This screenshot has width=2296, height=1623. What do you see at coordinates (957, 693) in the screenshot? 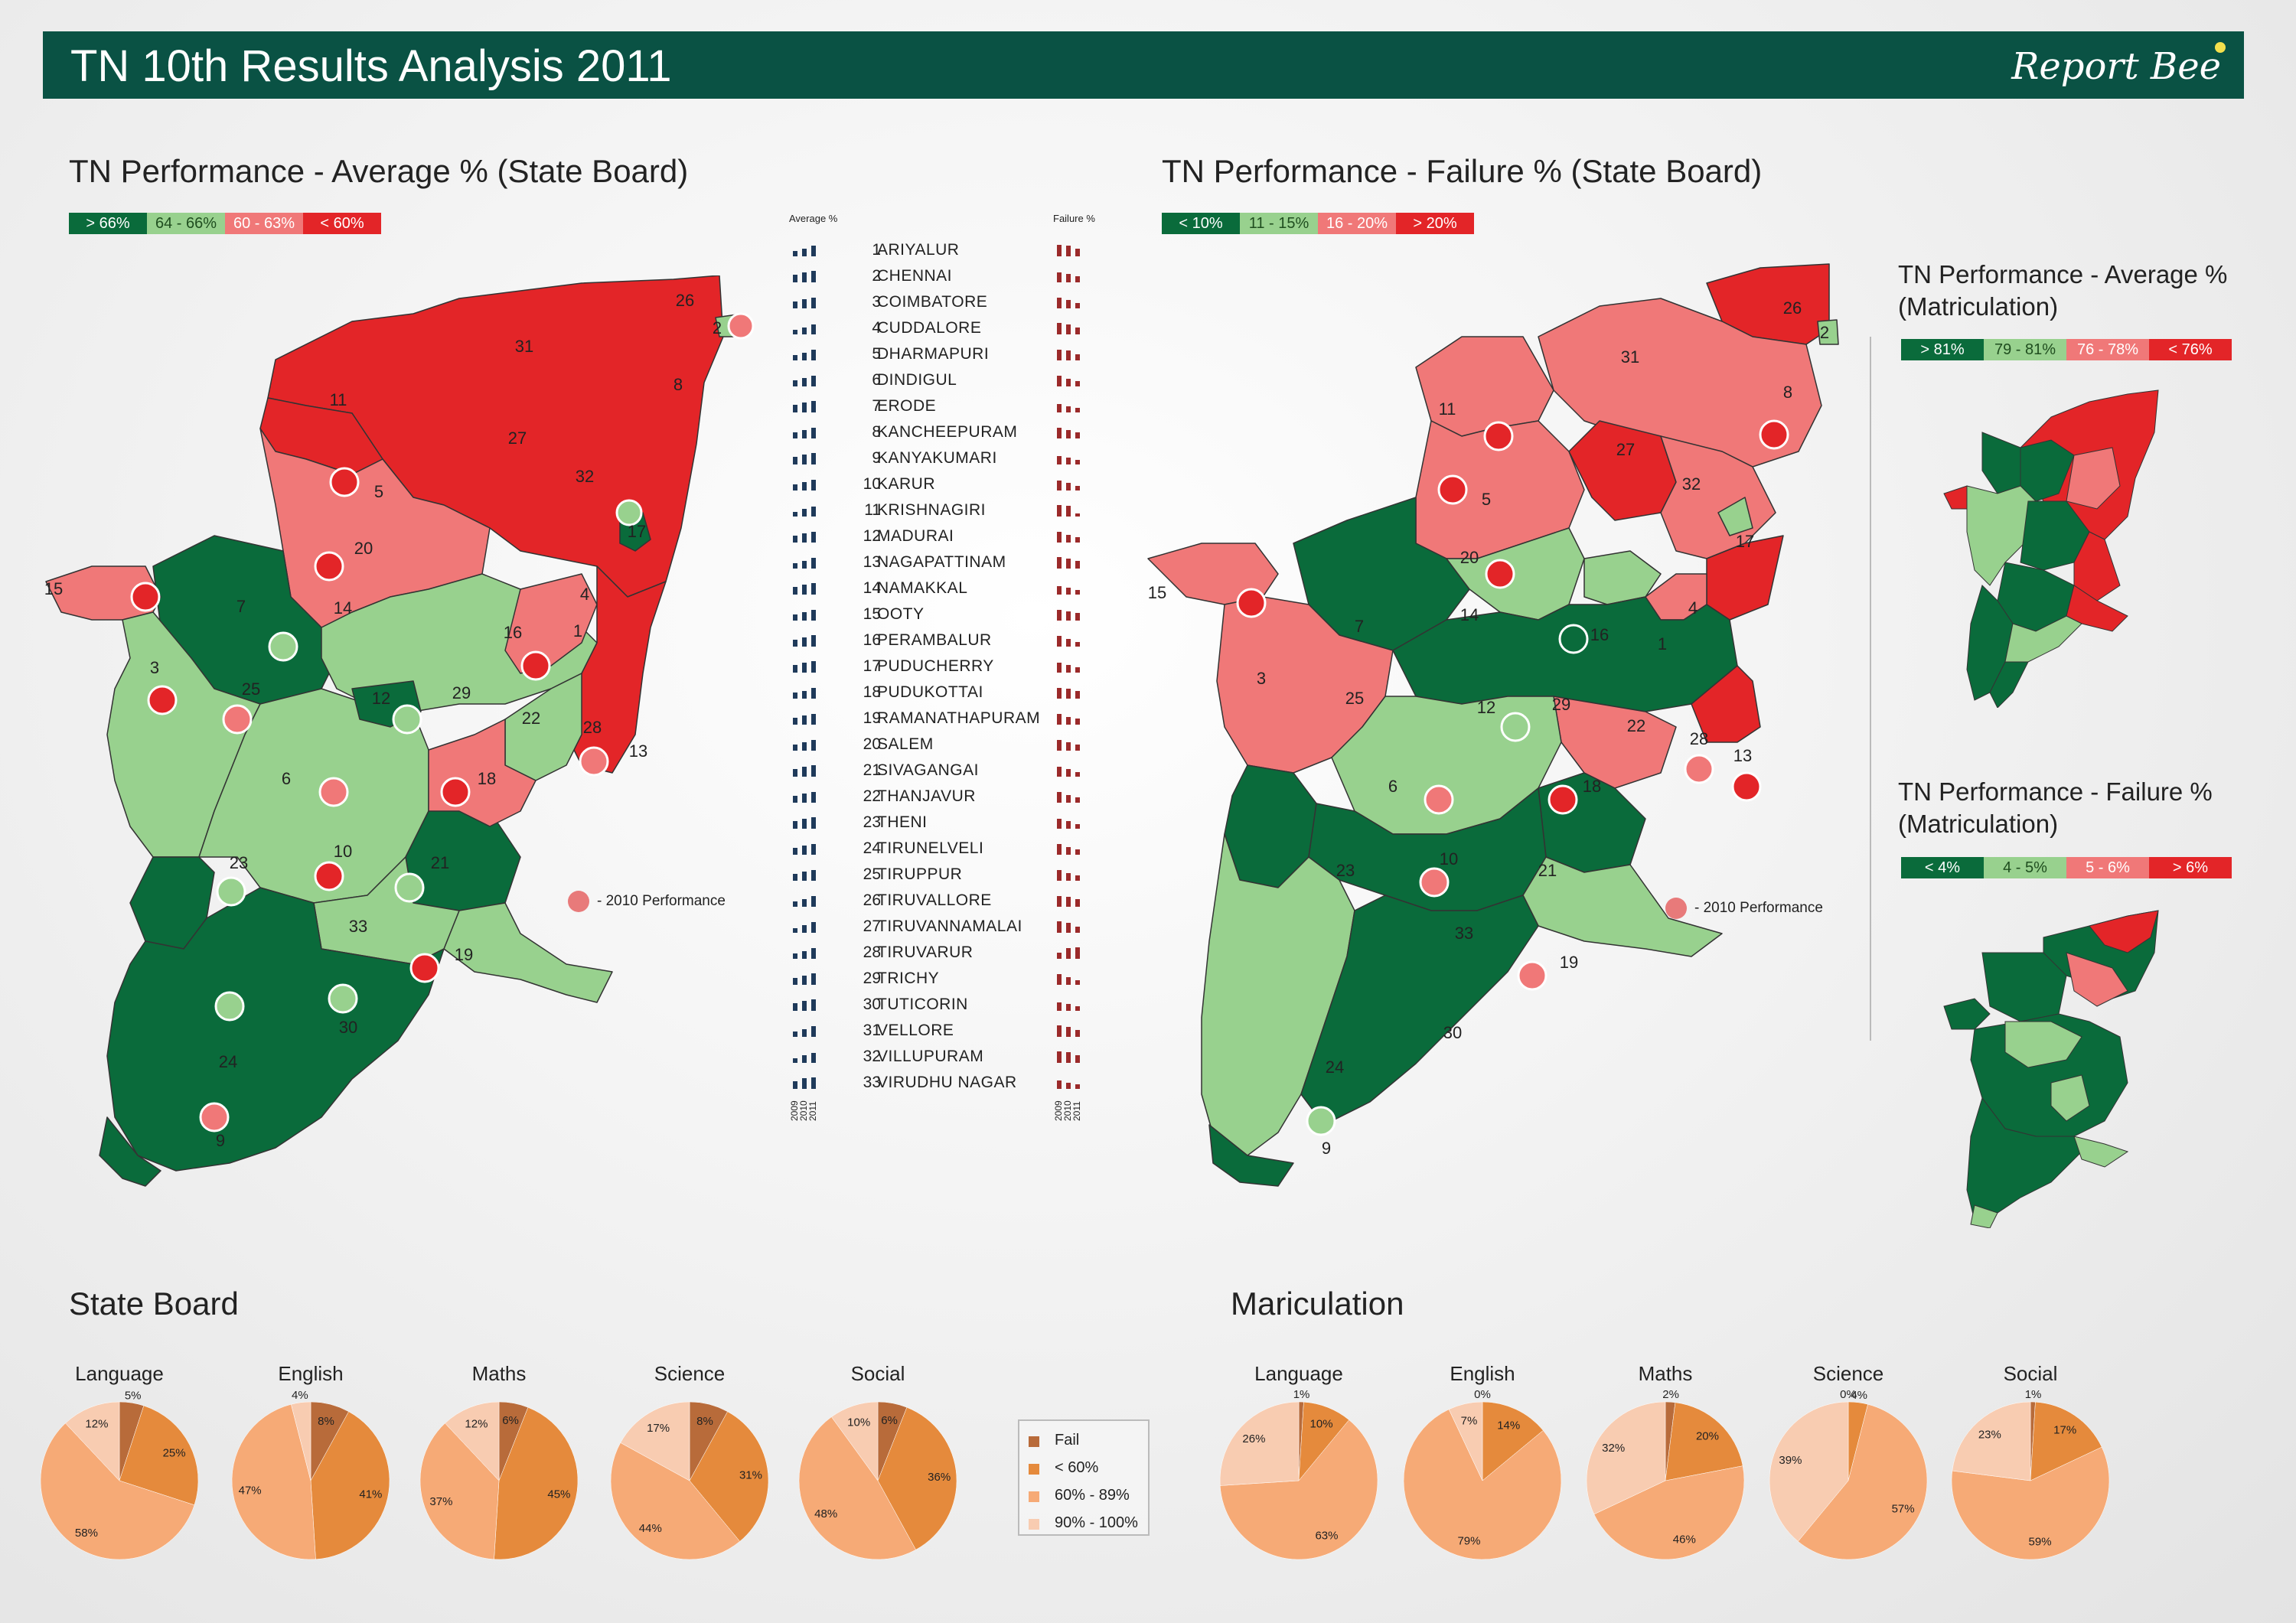
I see `district-row: 18 PUDUKOTTAI` at bounding box center [957, 693].